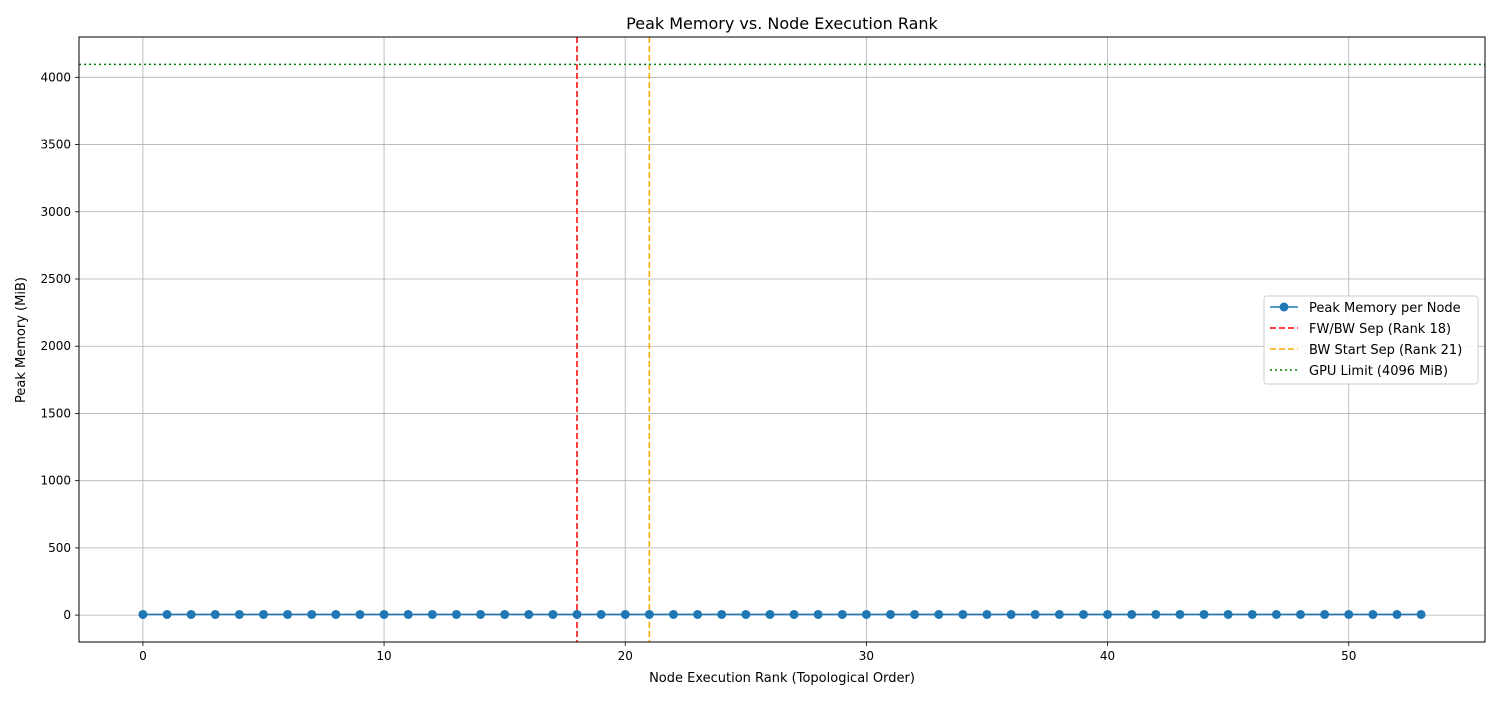 This screenshot has height=704, width=1500. I want to click on x-tick-label: 10, so click(383, 656).